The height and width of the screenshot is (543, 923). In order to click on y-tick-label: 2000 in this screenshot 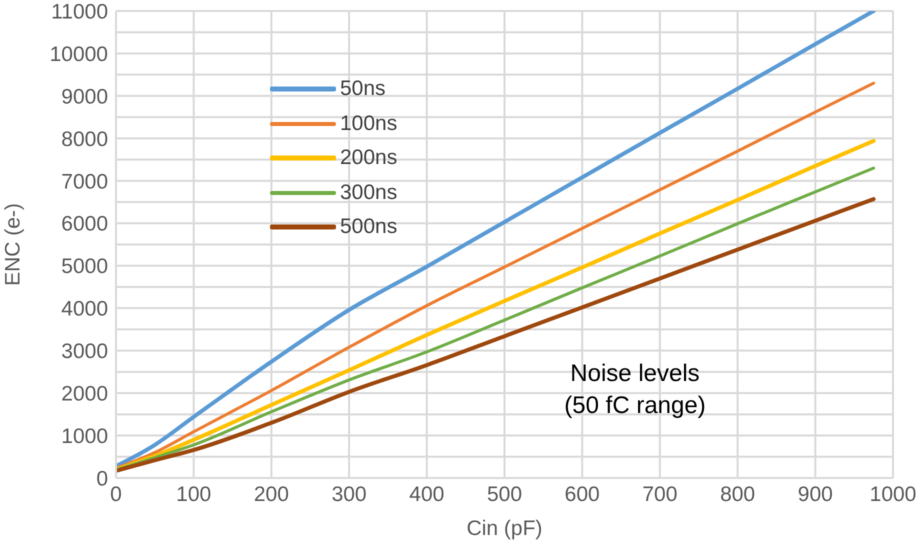, I will do `click(84, 394)`.